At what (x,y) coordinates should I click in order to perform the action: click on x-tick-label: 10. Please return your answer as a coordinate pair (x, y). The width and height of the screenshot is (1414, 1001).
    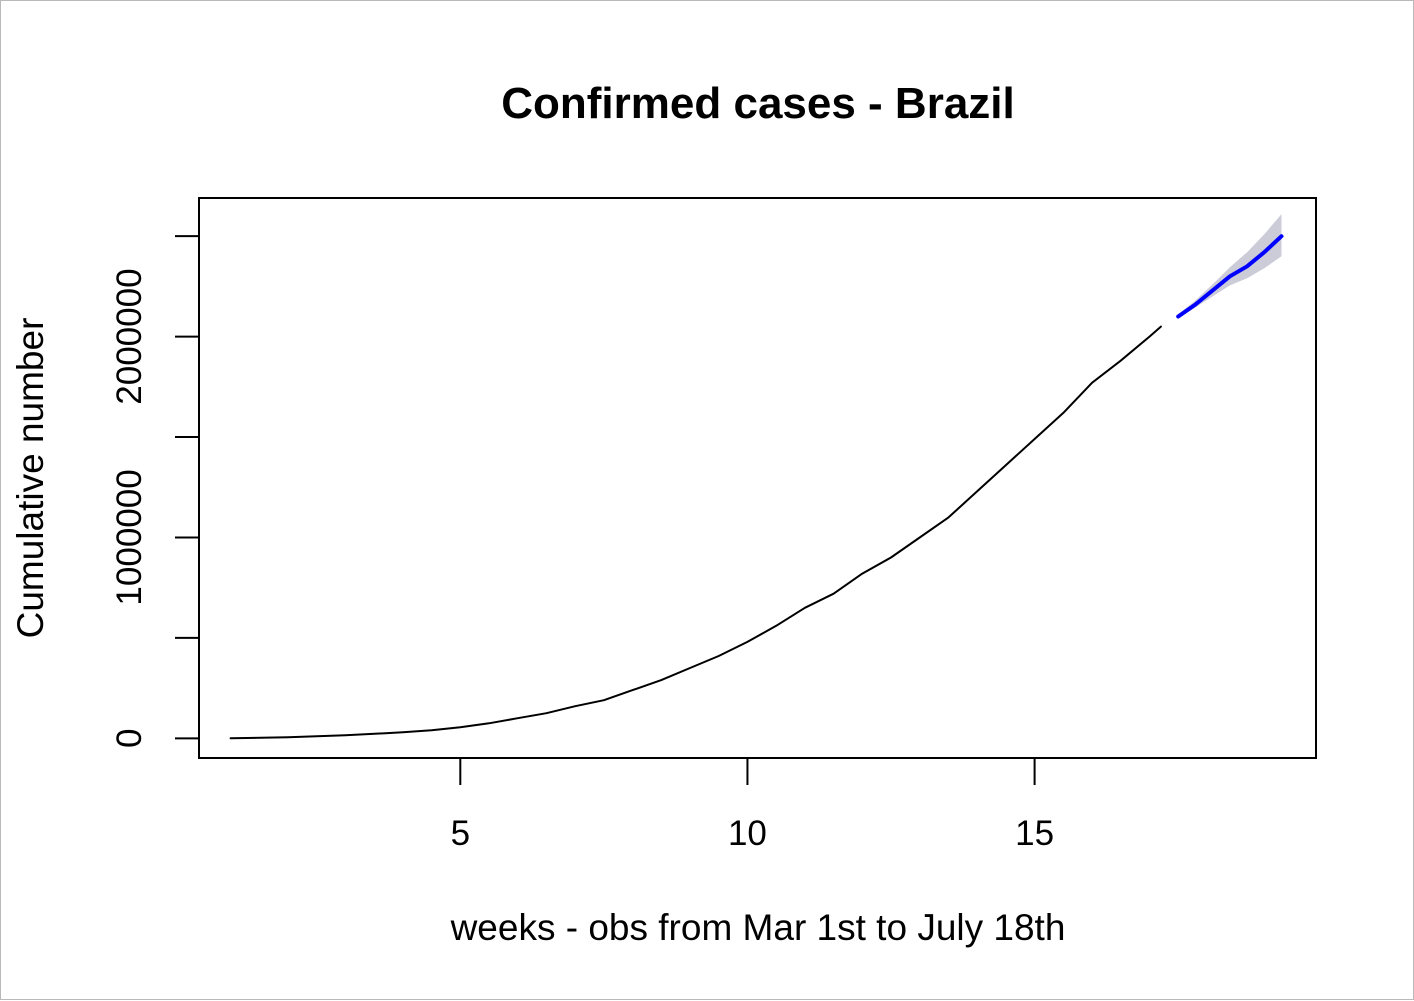
    Looking at the image, I should click on (747, 833).